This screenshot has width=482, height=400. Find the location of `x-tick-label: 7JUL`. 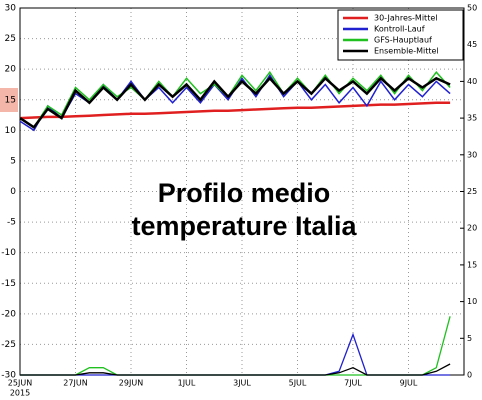

x-tick-label: 7JUL is located at coordinates (353, 383).